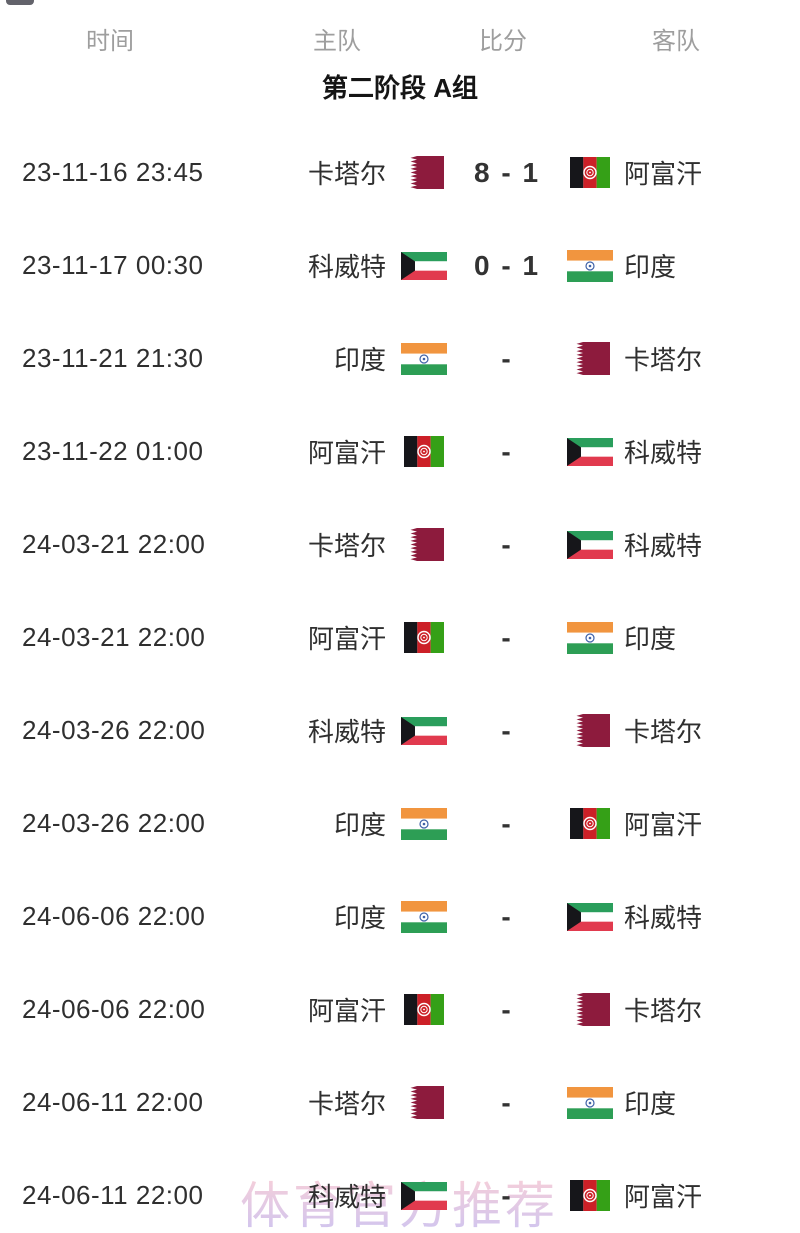  I want to click on match-time: 23-11-22 01:00, so click(113, 451).